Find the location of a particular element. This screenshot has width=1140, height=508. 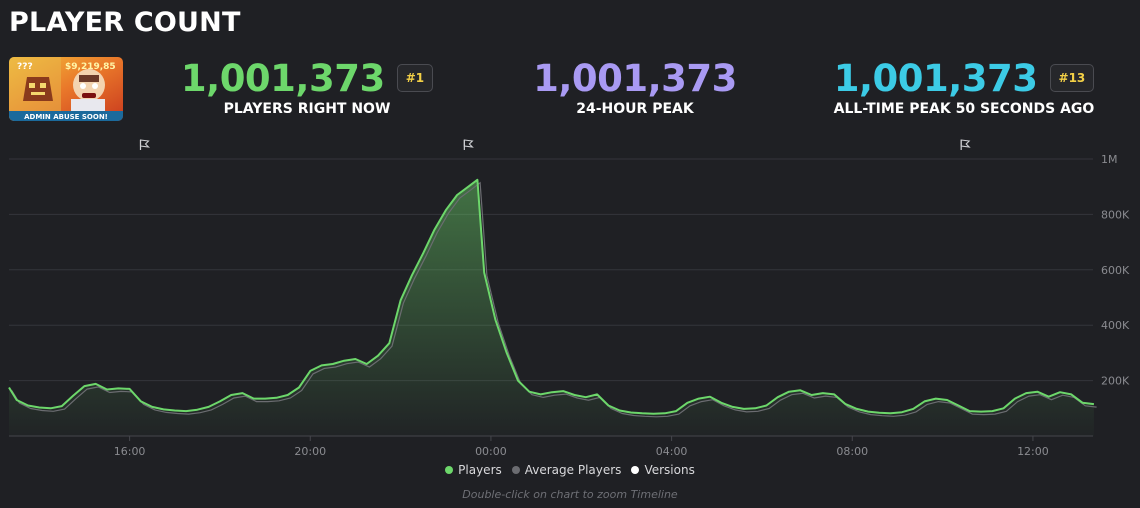

legend-average-label: Average Players is located at coordinates (573, 470).